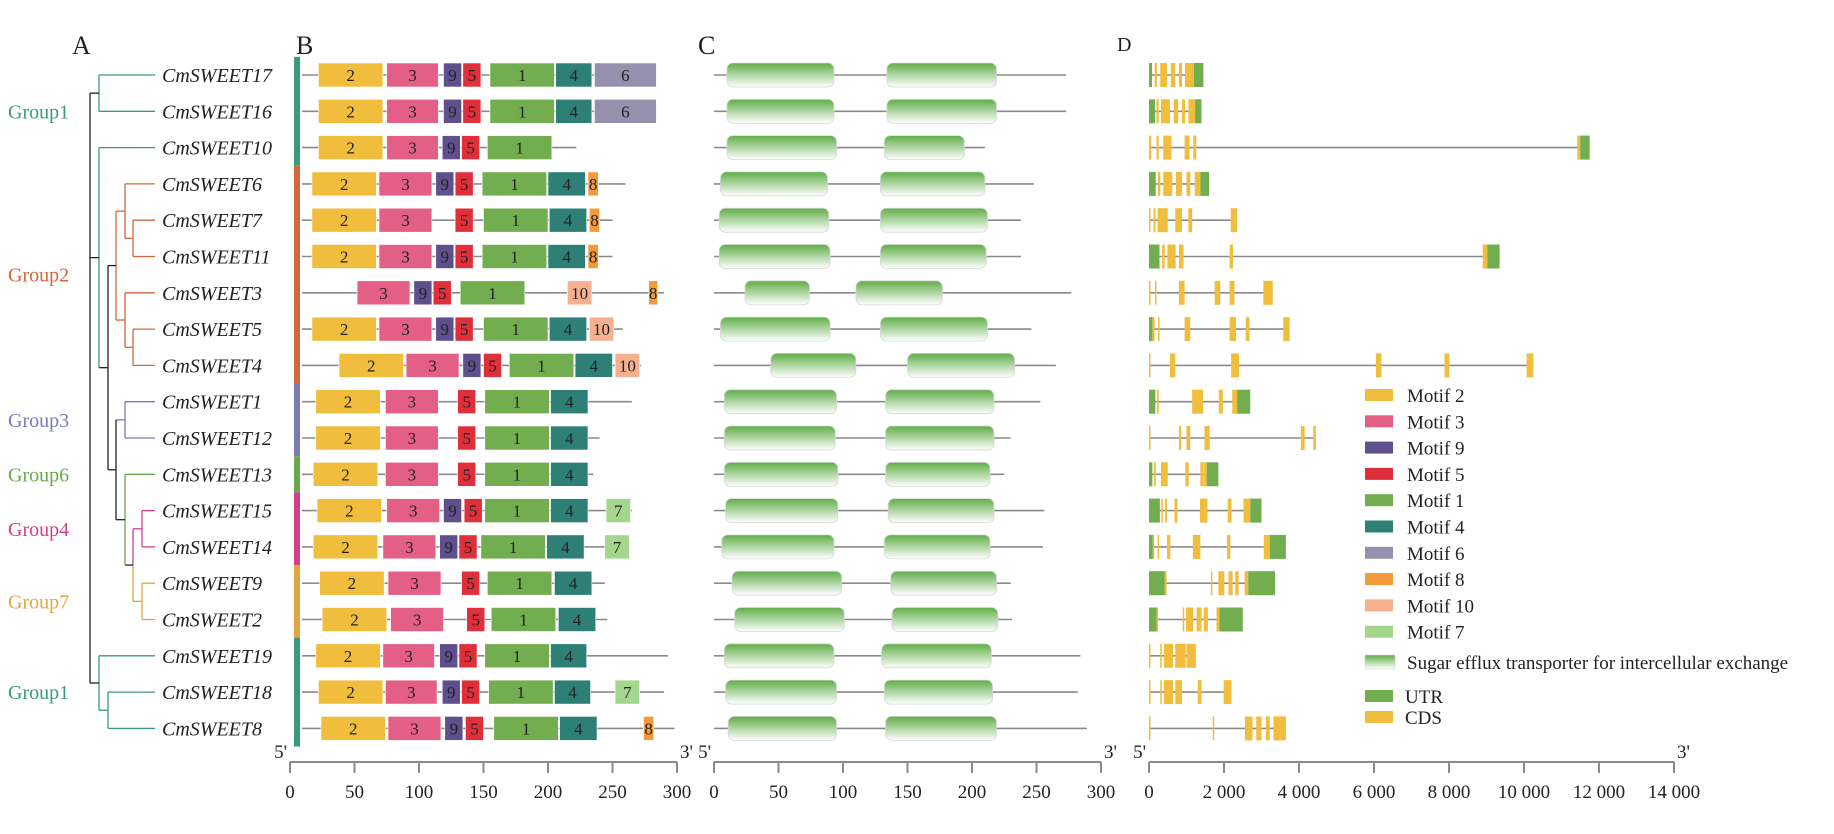  What do you see at coordinates (907, 792) in the screenshot?
I see `tick-label: 150` at bounding box center [907, 792].